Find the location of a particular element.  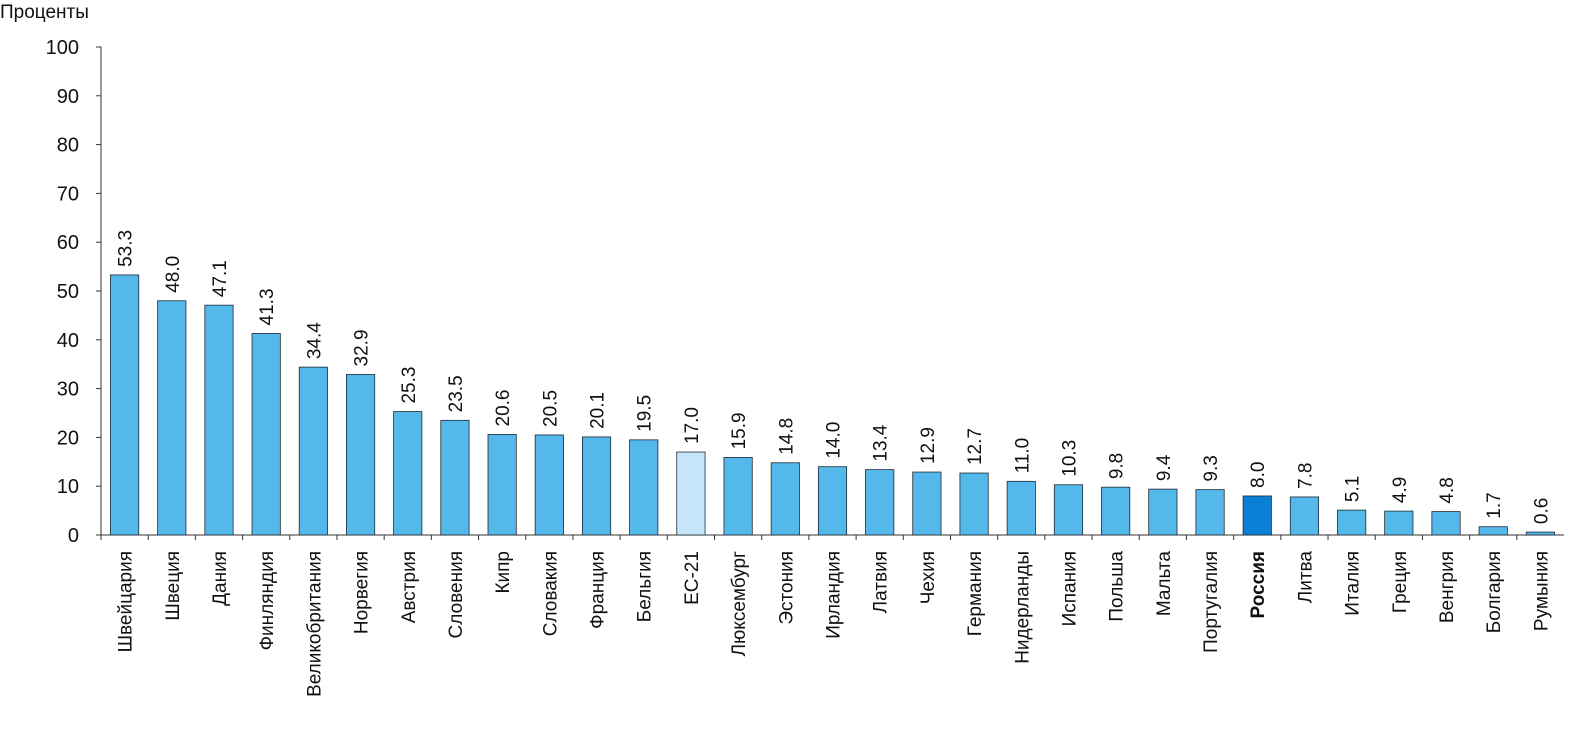

value-label: 32.9 is located at coordinates (362, 347).